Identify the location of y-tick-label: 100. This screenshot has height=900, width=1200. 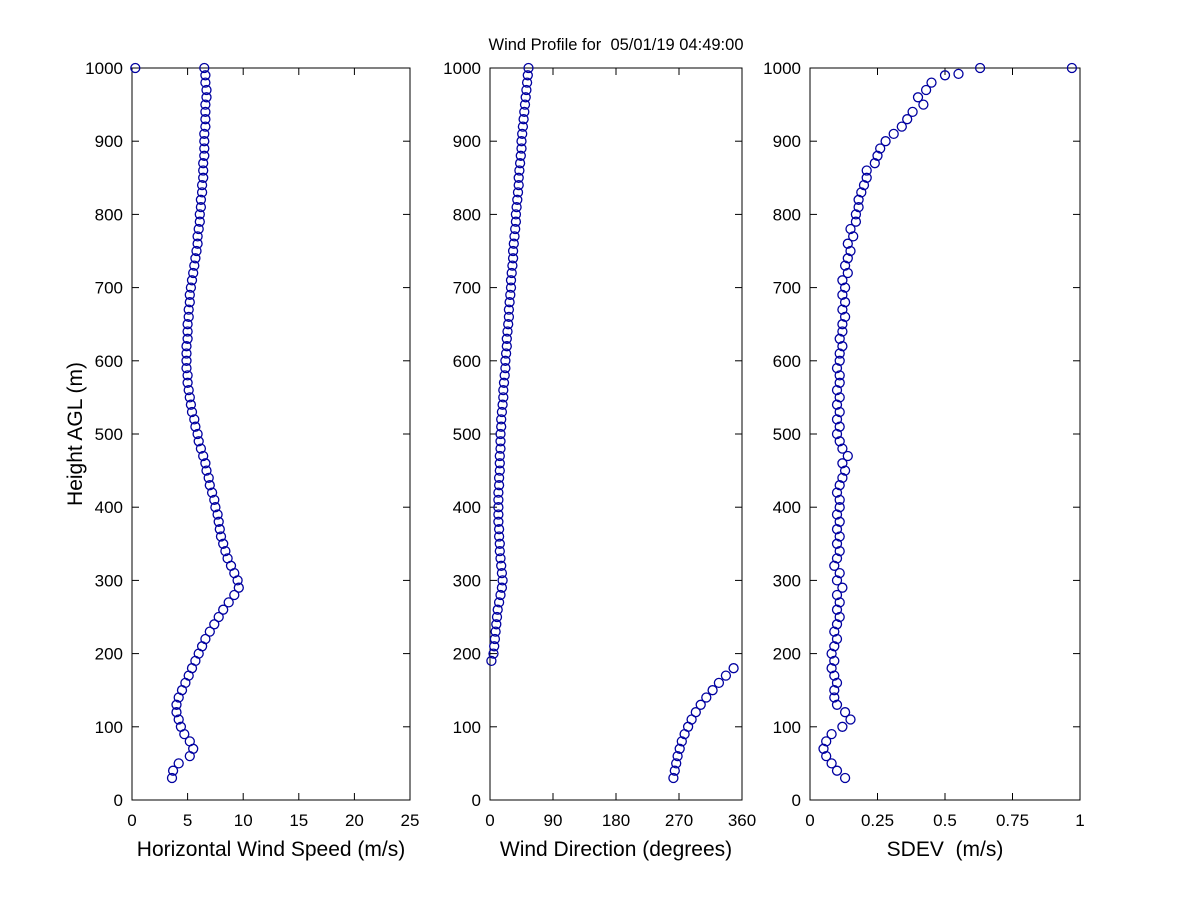
(467, 727).